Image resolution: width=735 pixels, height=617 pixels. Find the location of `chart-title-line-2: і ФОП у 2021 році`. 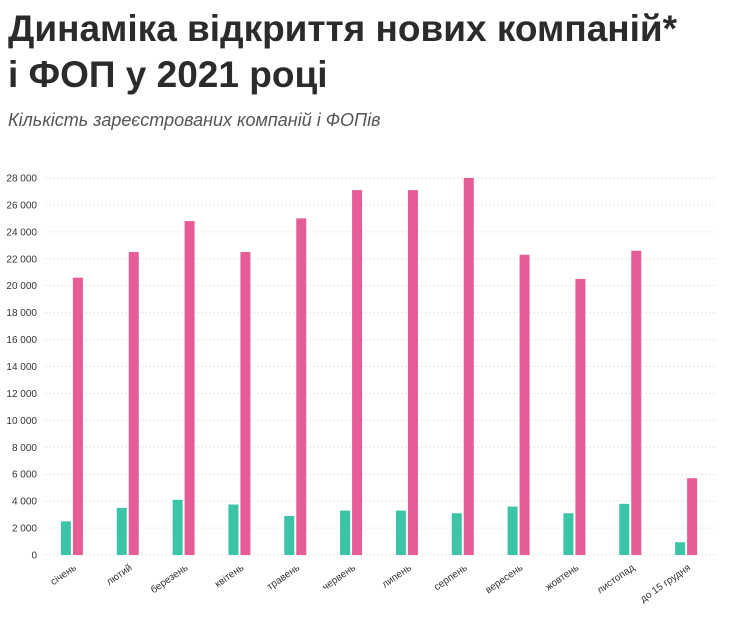

chart-title-line-2: і ФОП у 2021 році is located at coordinates (168, 74).